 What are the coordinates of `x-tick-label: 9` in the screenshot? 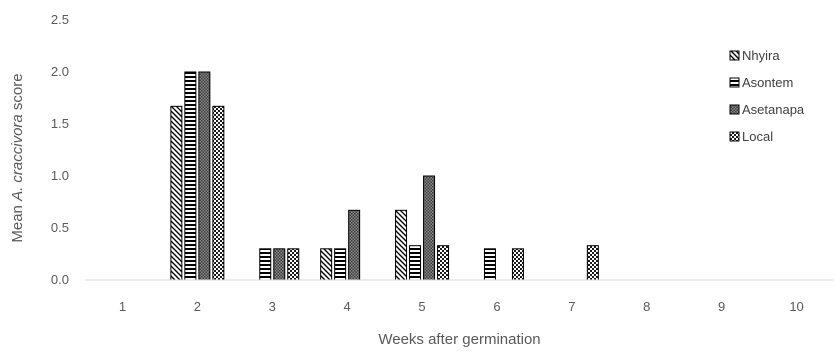 It's located at (721, 306).